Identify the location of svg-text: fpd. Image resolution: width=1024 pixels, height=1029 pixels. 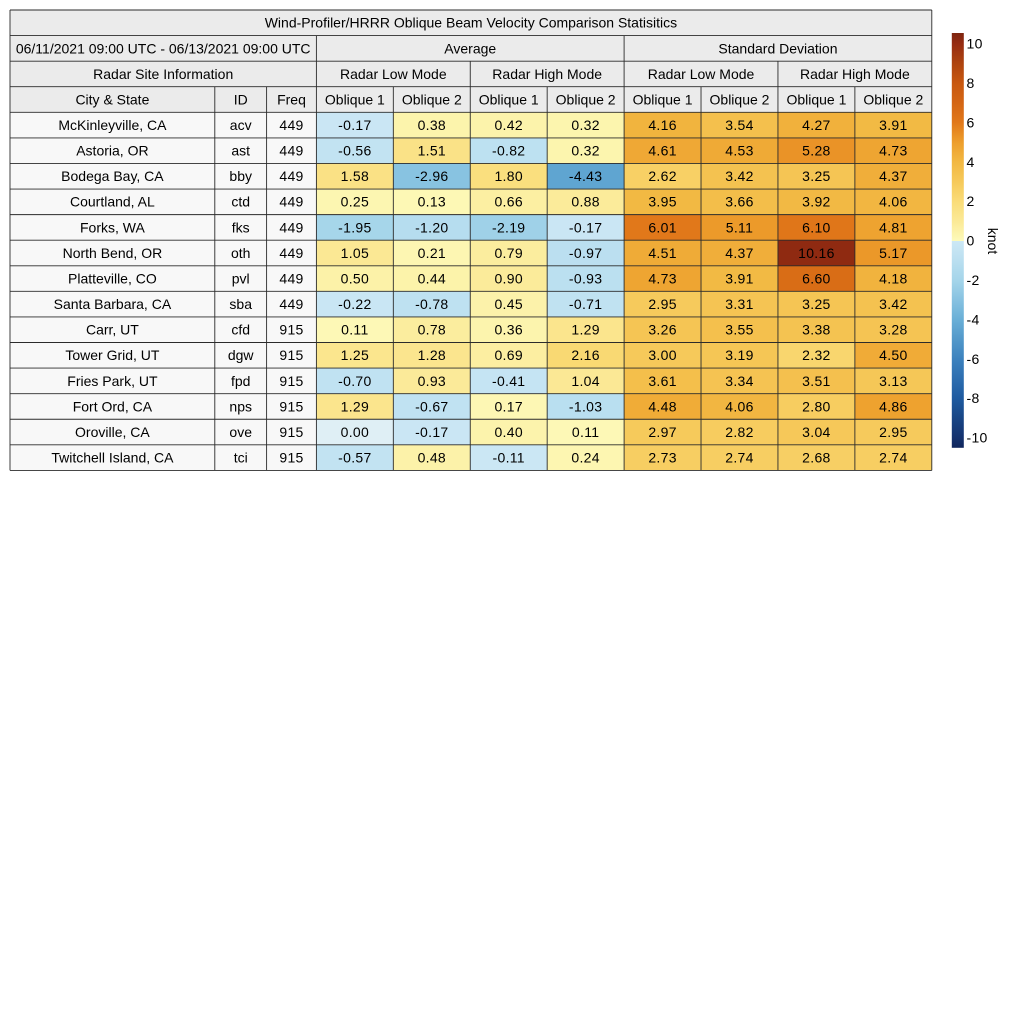
(240, 381).